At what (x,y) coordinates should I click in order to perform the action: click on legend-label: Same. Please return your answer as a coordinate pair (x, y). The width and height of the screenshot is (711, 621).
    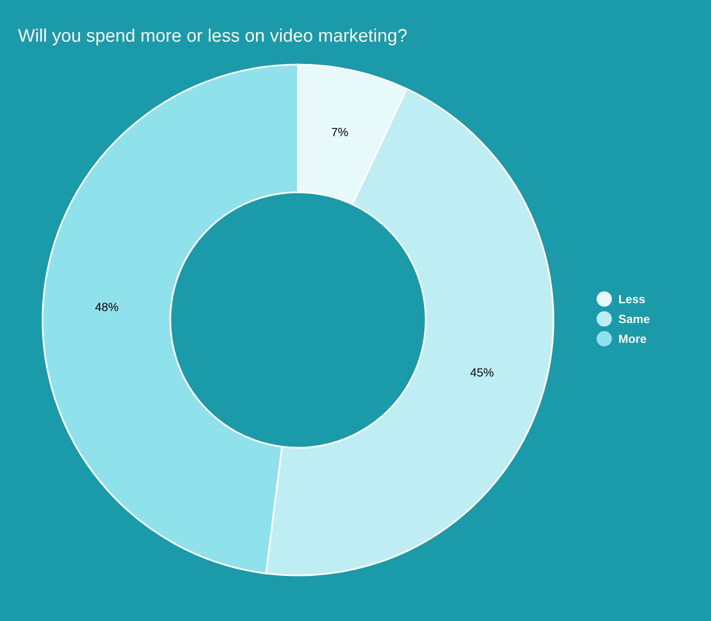
    Looking at the image, I should click on (634, 319).